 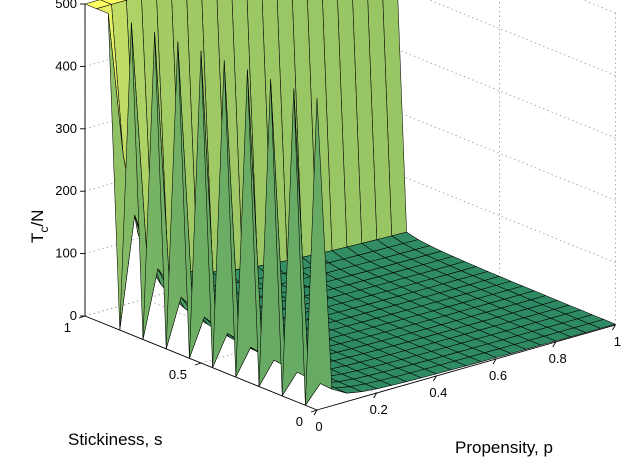 I want to click on z-tick-label: 500, so click(x=66, y=5).